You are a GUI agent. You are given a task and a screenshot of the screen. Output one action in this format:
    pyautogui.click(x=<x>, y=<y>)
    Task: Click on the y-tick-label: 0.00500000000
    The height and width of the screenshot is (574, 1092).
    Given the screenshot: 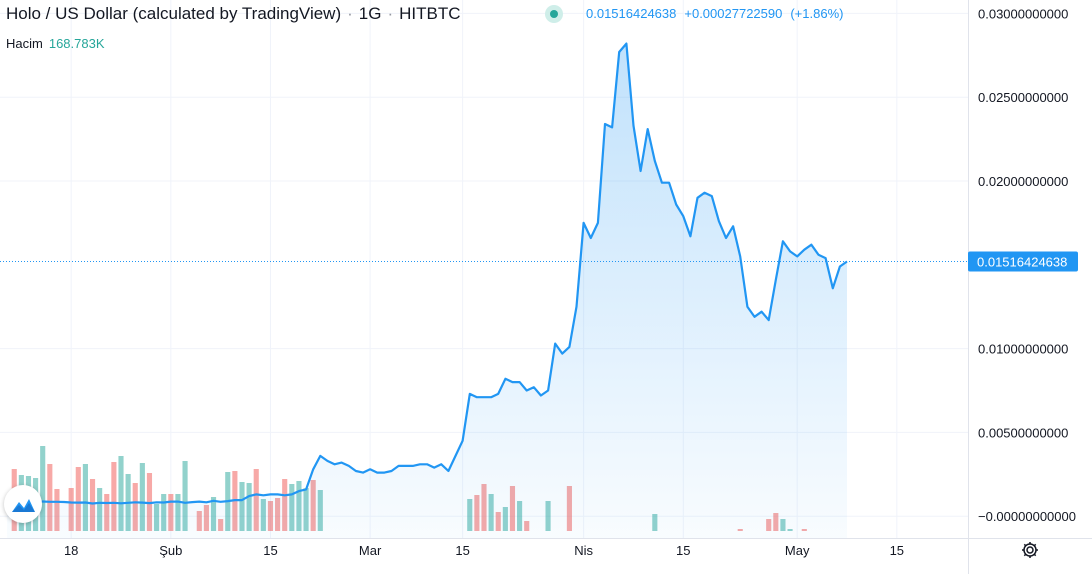 What is the action you would take?
    pyautogui.click(x=1023, y=432)
    